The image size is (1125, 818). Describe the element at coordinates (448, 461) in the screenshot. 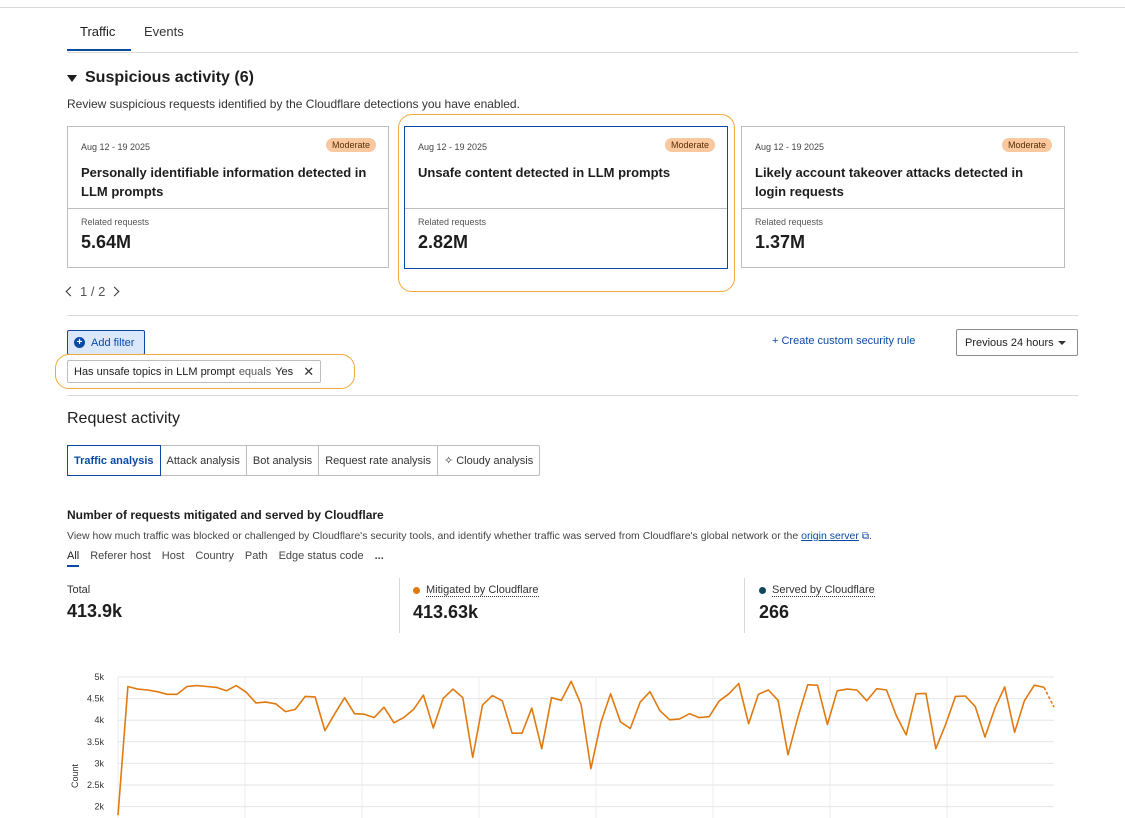

I see `sparkle-icon: ✧` at that location.